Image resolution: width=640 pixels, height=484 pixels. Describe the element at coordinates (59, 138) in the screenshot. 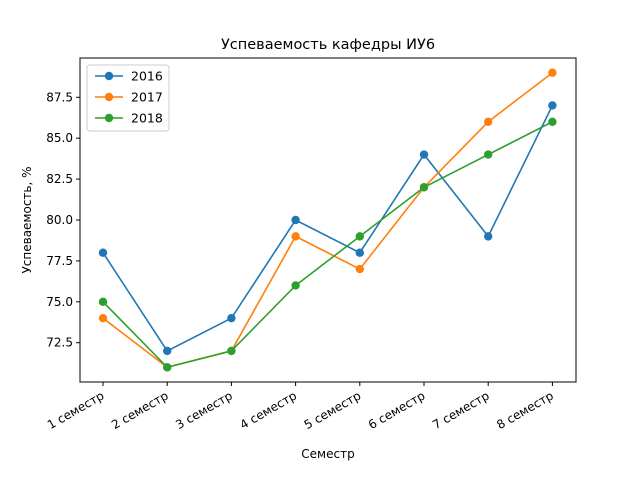

I see `y-tick-label: 85.0` at that location.